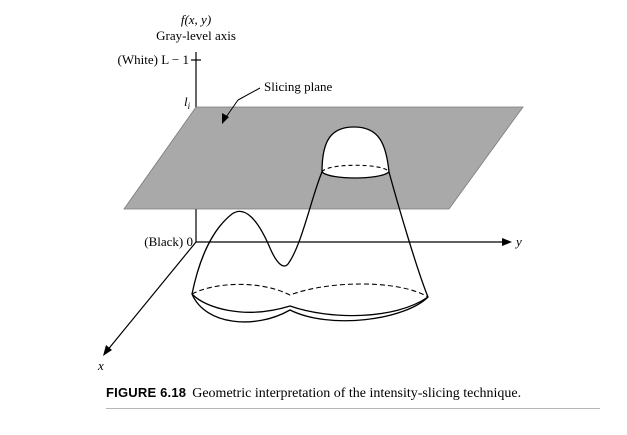 This screenshot has width=627, height=435. I want to click on slicing-plane-leader, so click(249, 94).